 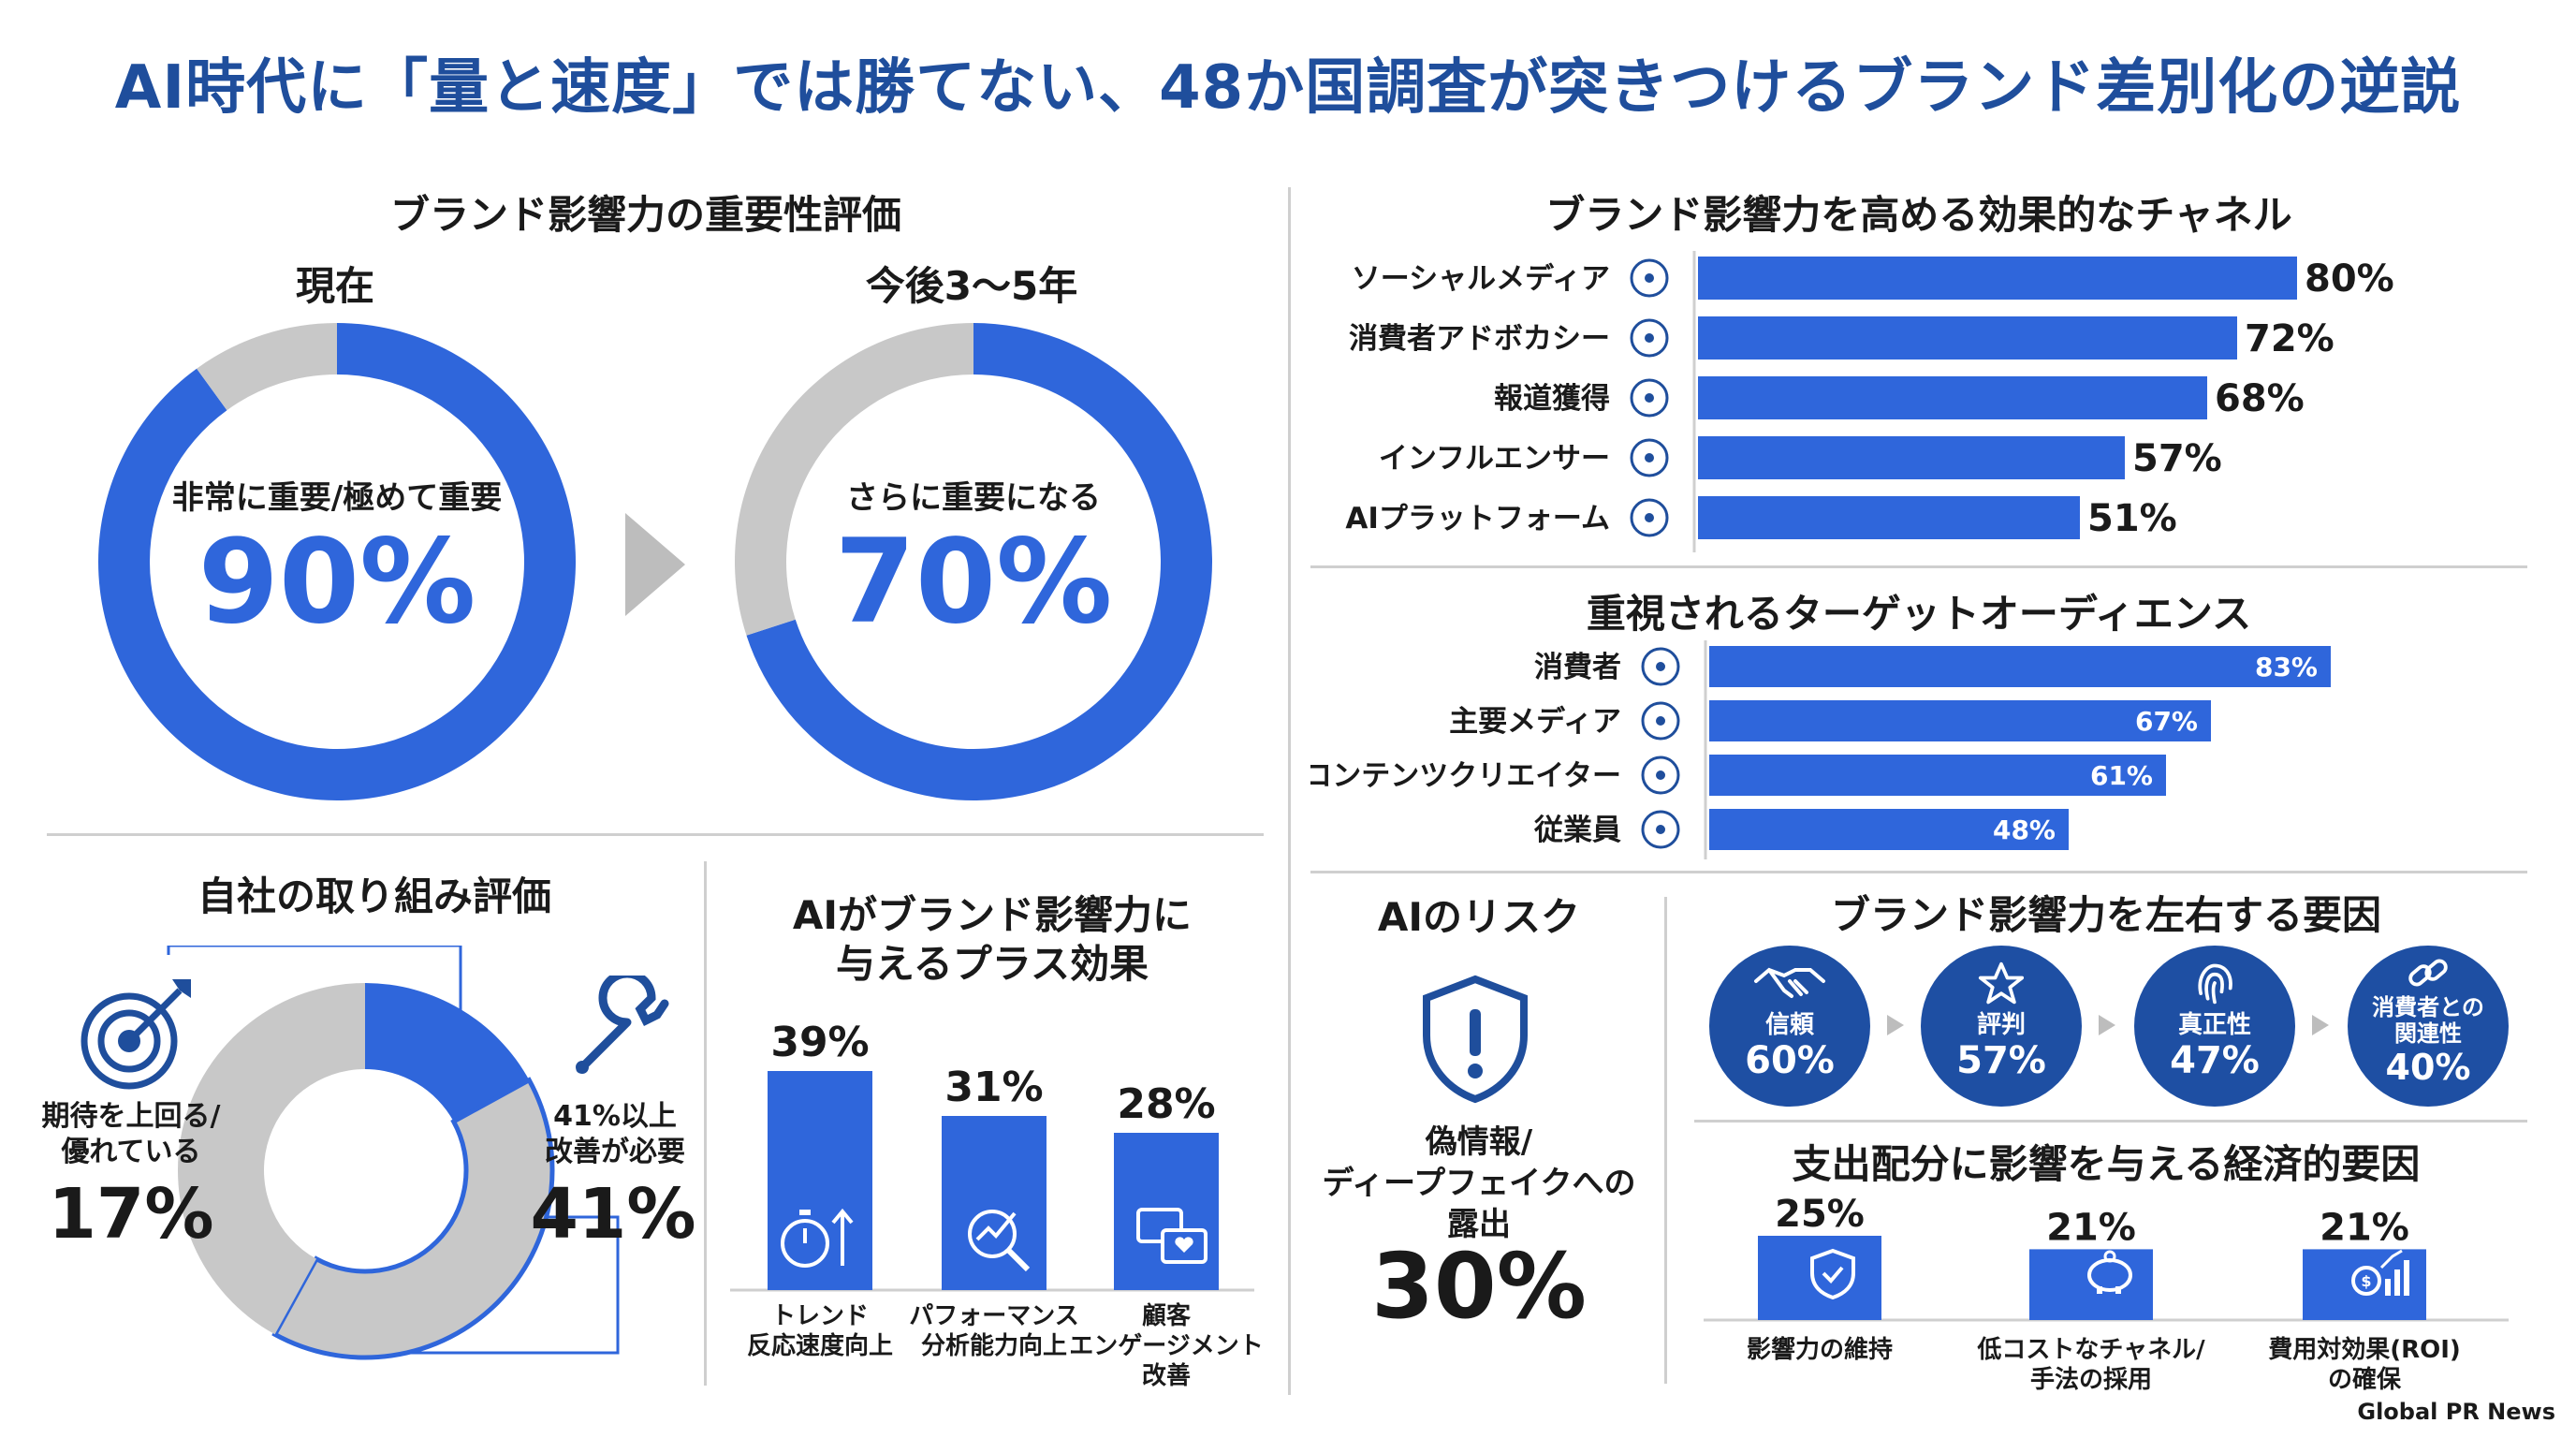 What do you see at coordinates (2109, 1272) in the screenshot?
I see `piggy-bank-icon` at bounding box center [2109, 1272].